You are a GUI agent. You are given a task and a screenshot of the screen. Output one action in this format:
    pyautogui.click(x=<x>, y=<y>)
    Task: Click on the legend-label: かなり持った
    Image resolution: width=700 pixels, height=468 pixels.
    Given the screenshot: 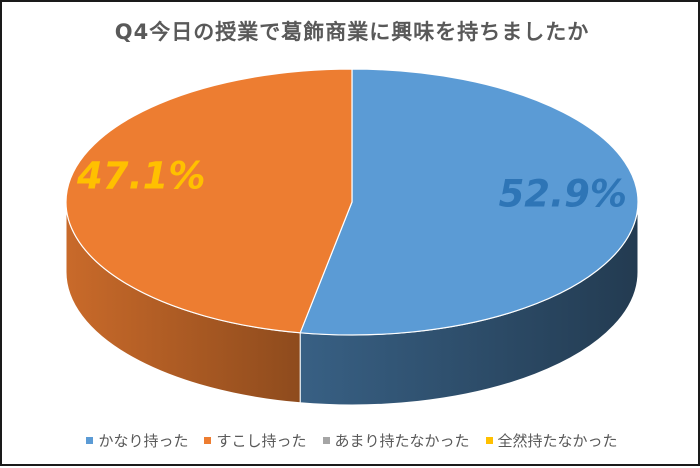 What is the action you would take?
    pyautogui.click(x=143, y=441)
    